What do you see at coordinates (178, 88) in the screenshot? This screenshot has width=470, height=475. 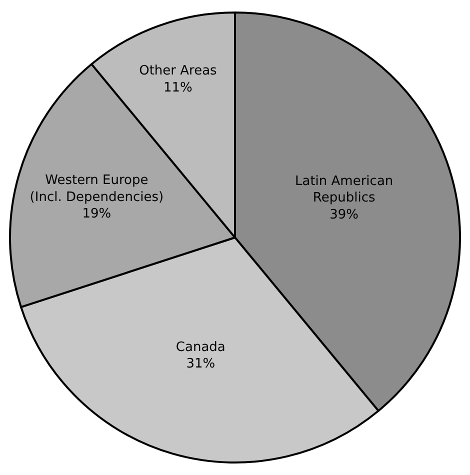 I see `data-label: 11%` at bounding box center [178, 88].